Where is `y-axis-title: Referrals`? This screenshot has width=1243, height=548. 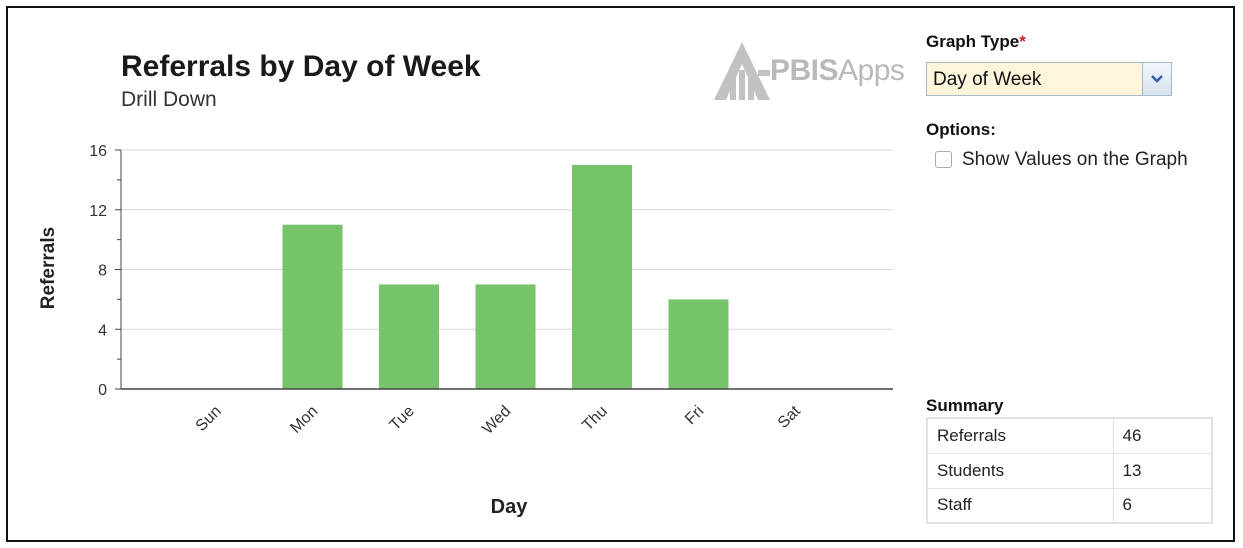
y-axis-title: Referrals is located at coordinates (48, 268).